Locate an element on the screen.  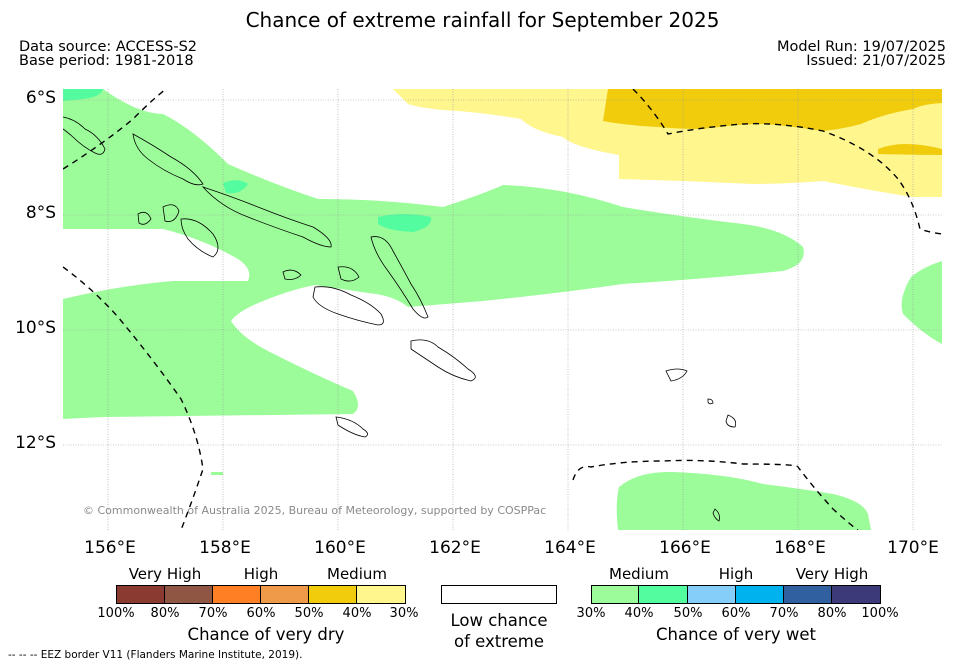
lat-tick-6s: 6°S is located at coordinates (40, 98).